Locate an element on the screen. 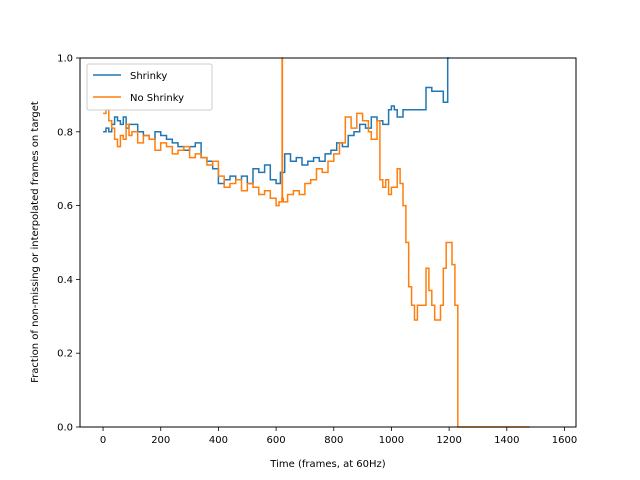 The height and width of the screenshot is (480, 640). y-tick-label: 1.0 is located at coordinates (65, 59).